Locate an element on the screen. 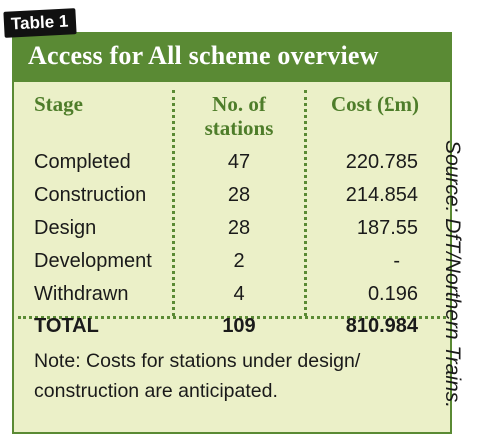  cost-cell: 187.55 is located at coordinates (387, 228).